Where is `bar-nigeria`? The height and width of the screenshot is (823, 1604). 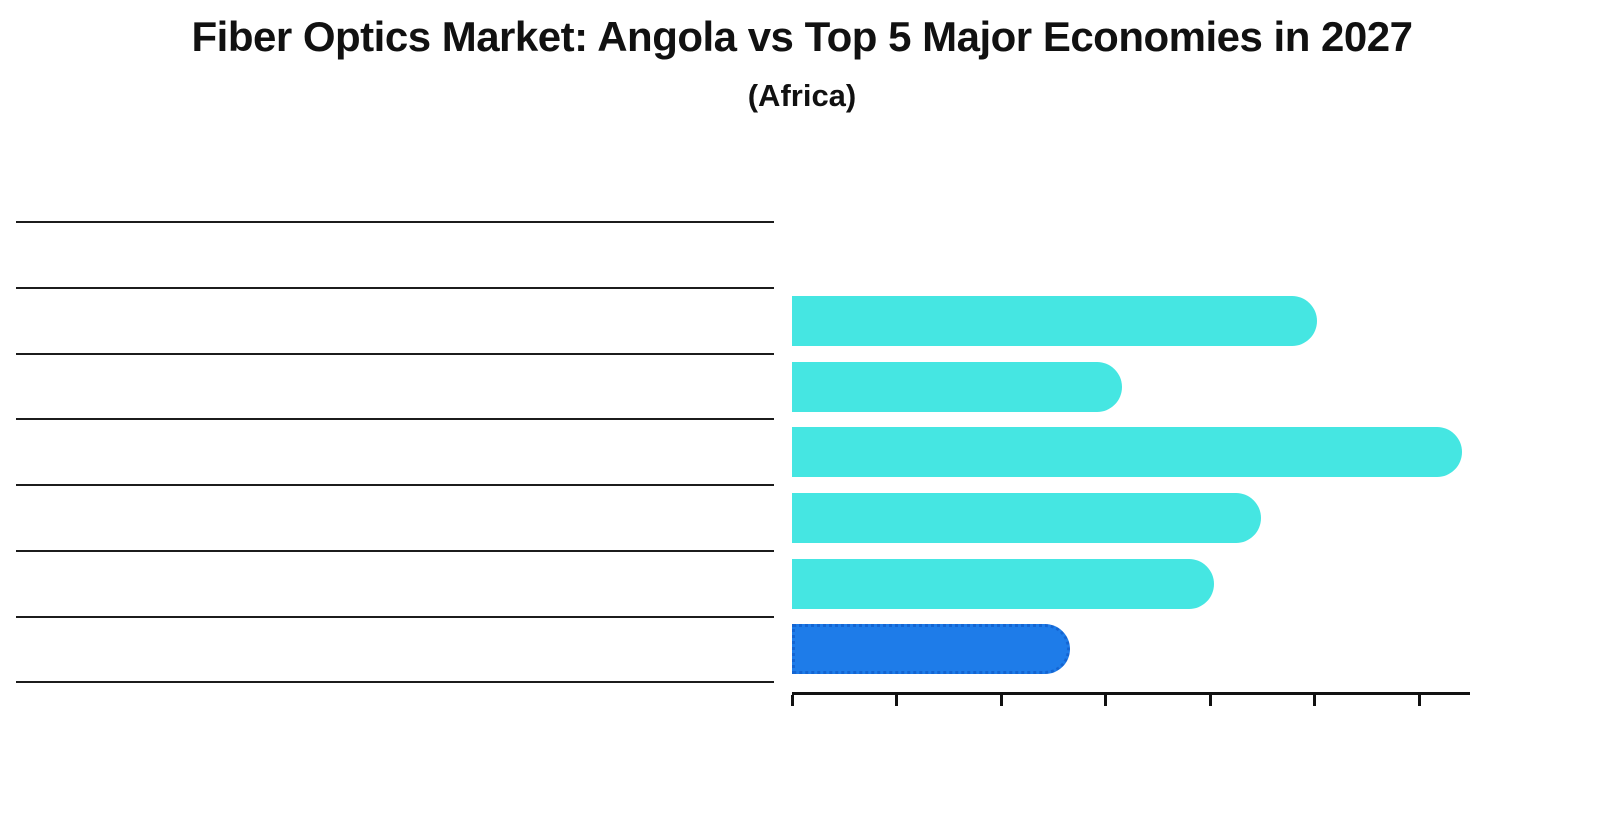 bar-nigeria is located at coordinates (1003, 583).